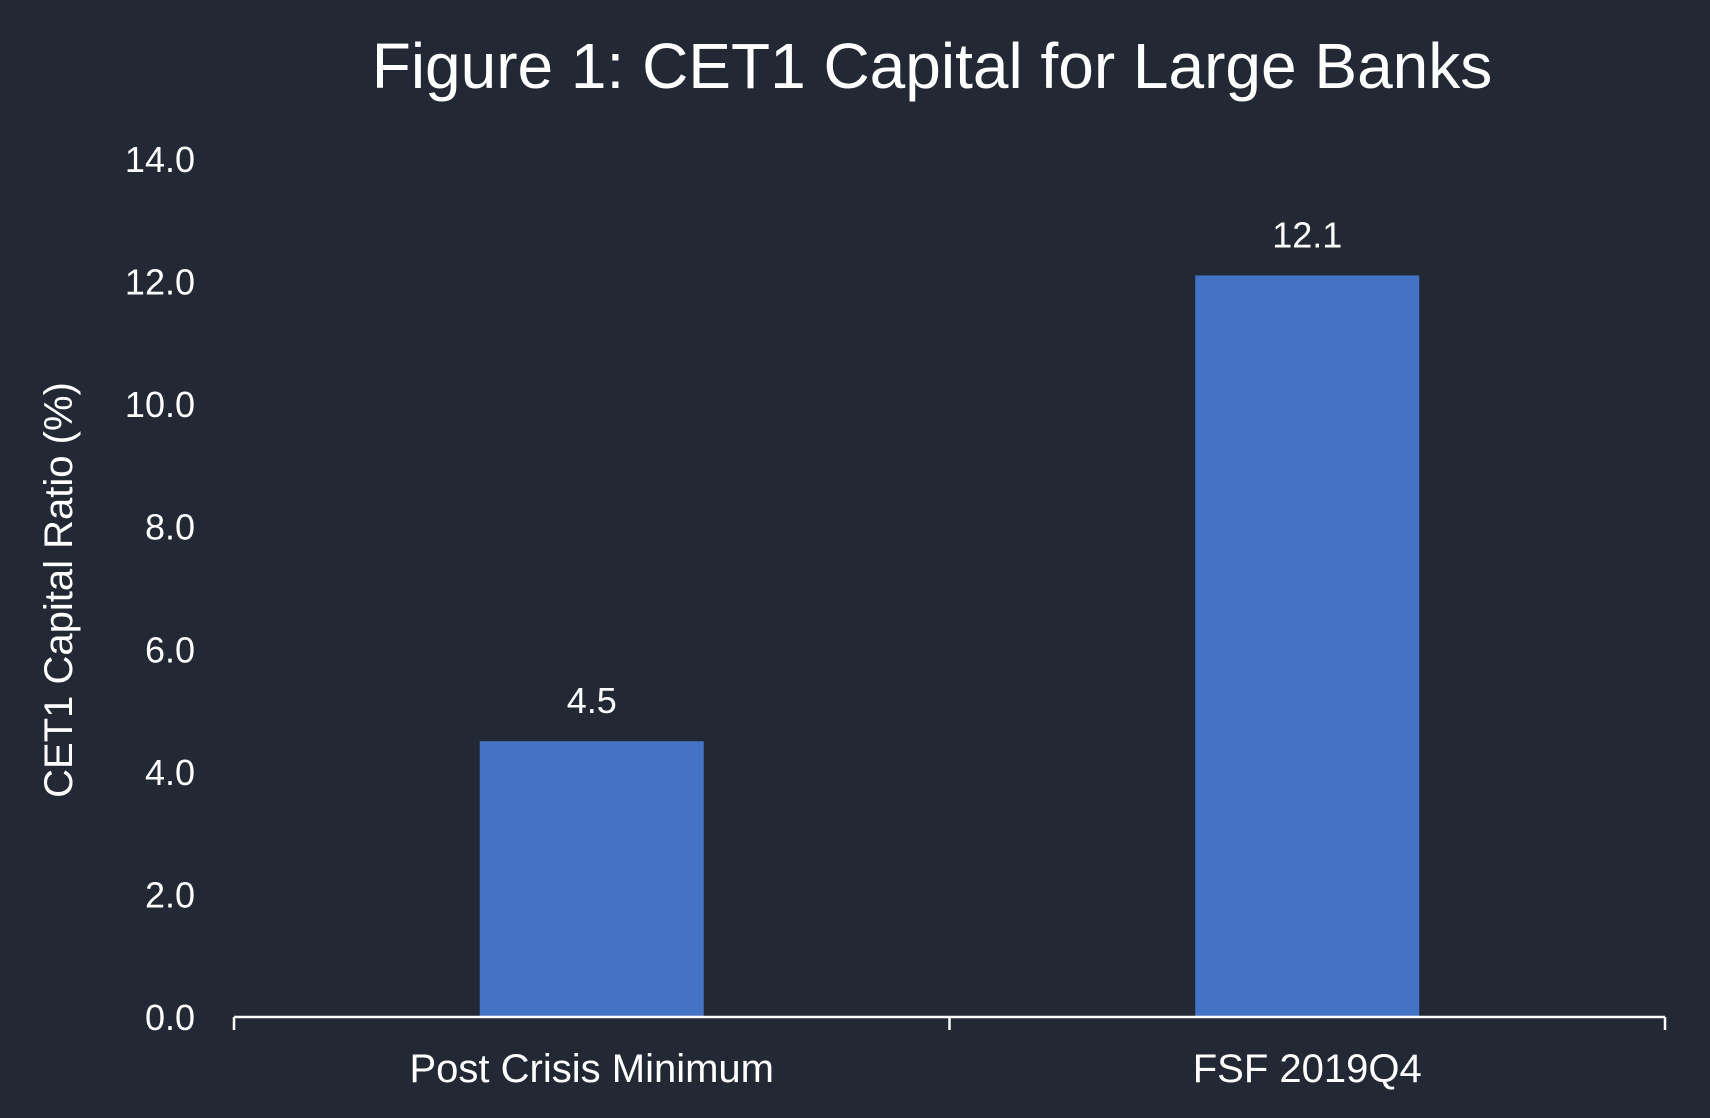 This screenshot has height=1118, width=1710. I want to click on y-tick-label: 2.0, so click(170, 894).